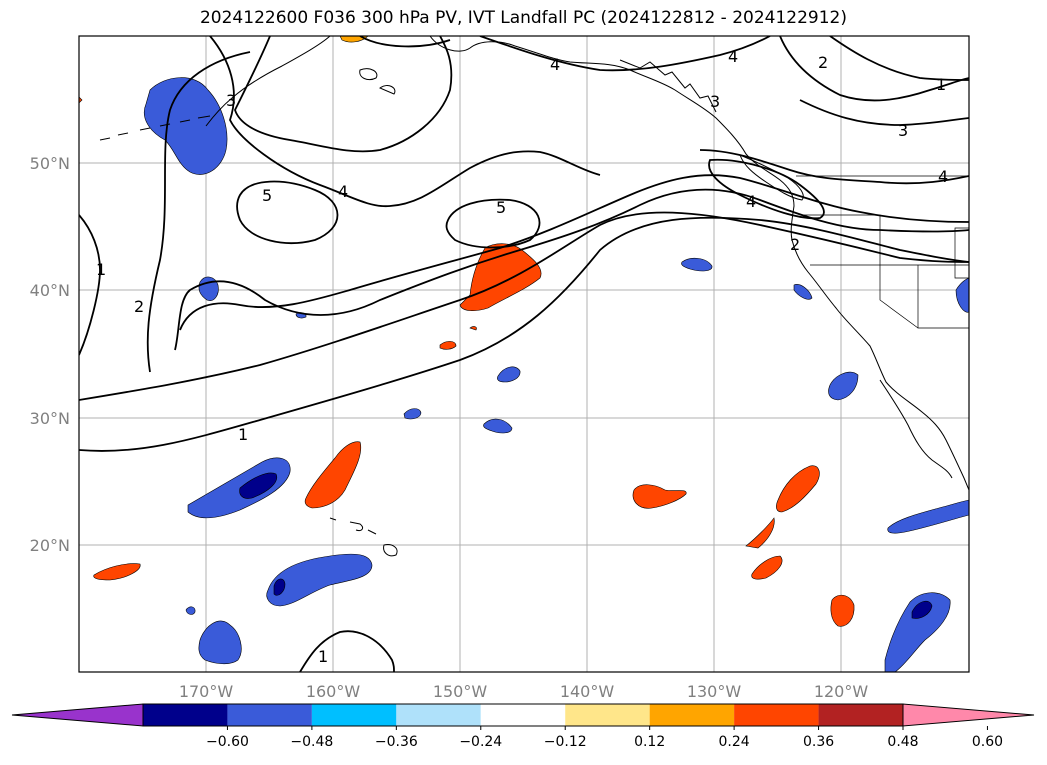 Image resolution: width=1047 pixels, height=765 pixels. What do you see at coordinates (493, 223) in the screenshot?
I see `contour-5-central` at bounding box center [493, 223].